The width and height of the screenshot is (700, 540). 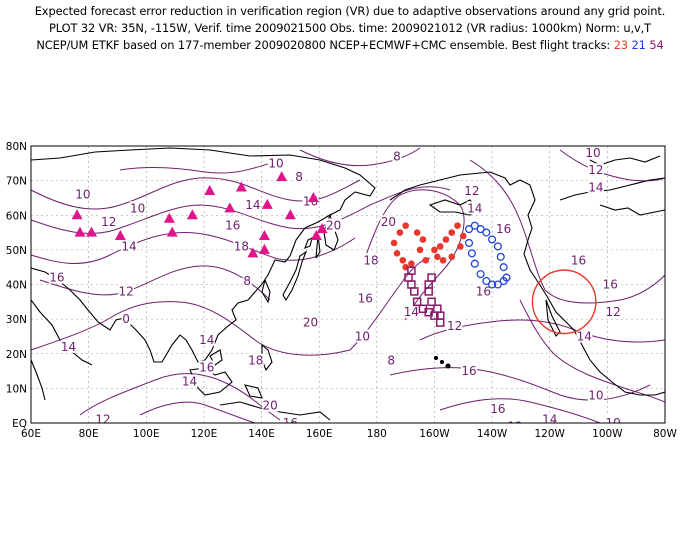 I want to click on lat-label: 60N, so click(x=16, y=216).